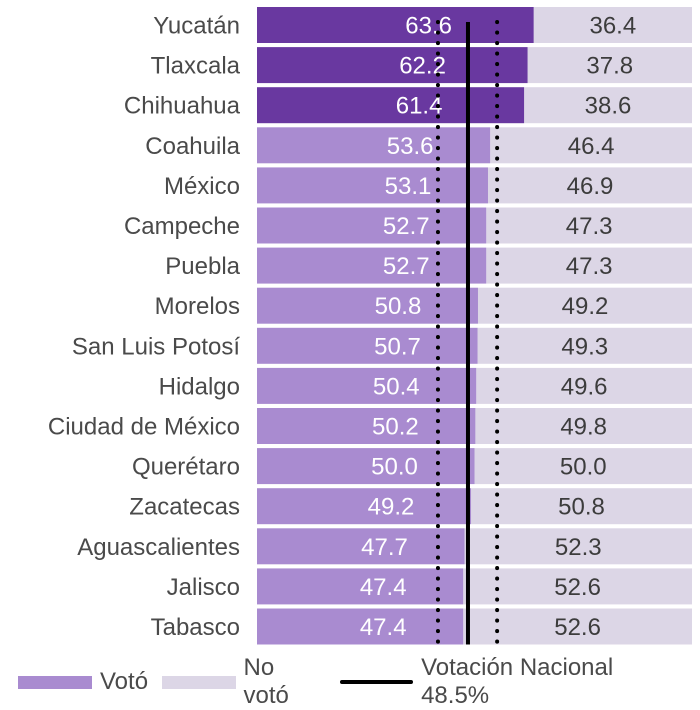 The height and width of the screenshot is (710, 700). I want to click on legend-swatch-no-voto, so click(199, 682).